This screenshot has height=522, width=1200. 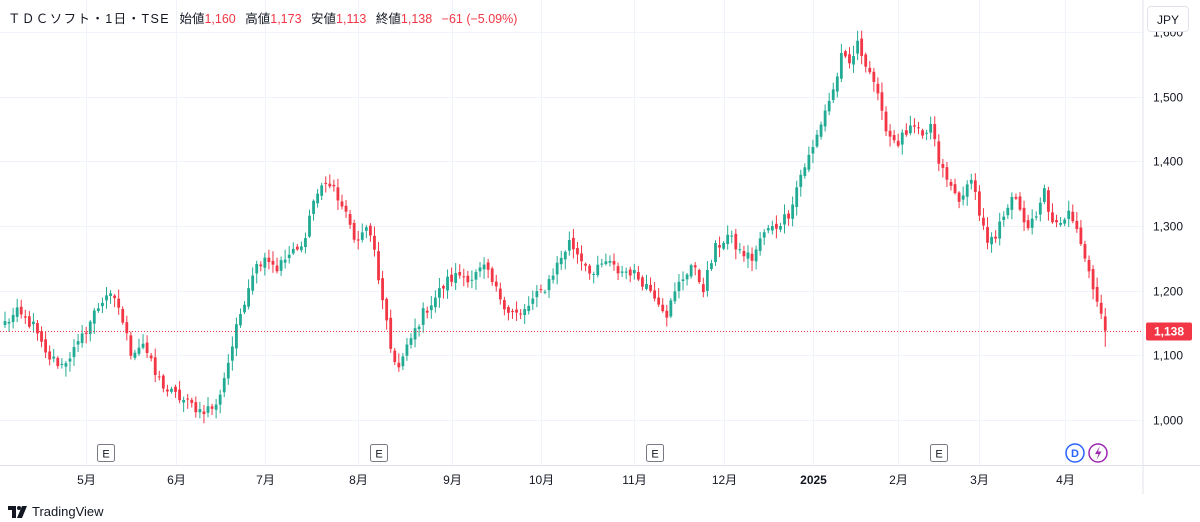 I want to click on y-tick-label: 1,300, so click(x=1168, y=227).